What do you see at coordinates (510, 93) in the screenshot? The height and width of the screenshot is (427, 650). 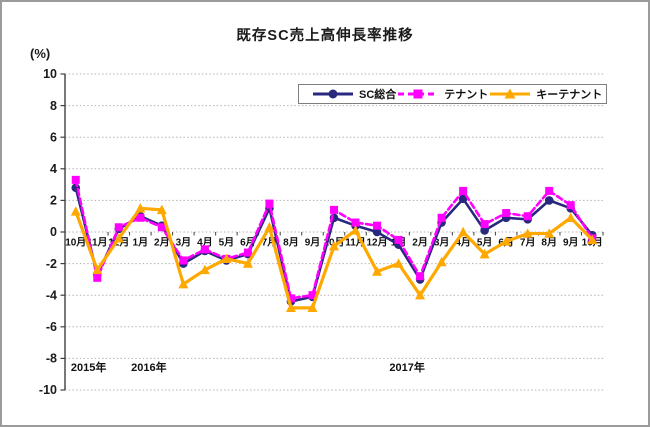 I see `legend-line-triangle-icon` at bounding box center [510, 93].